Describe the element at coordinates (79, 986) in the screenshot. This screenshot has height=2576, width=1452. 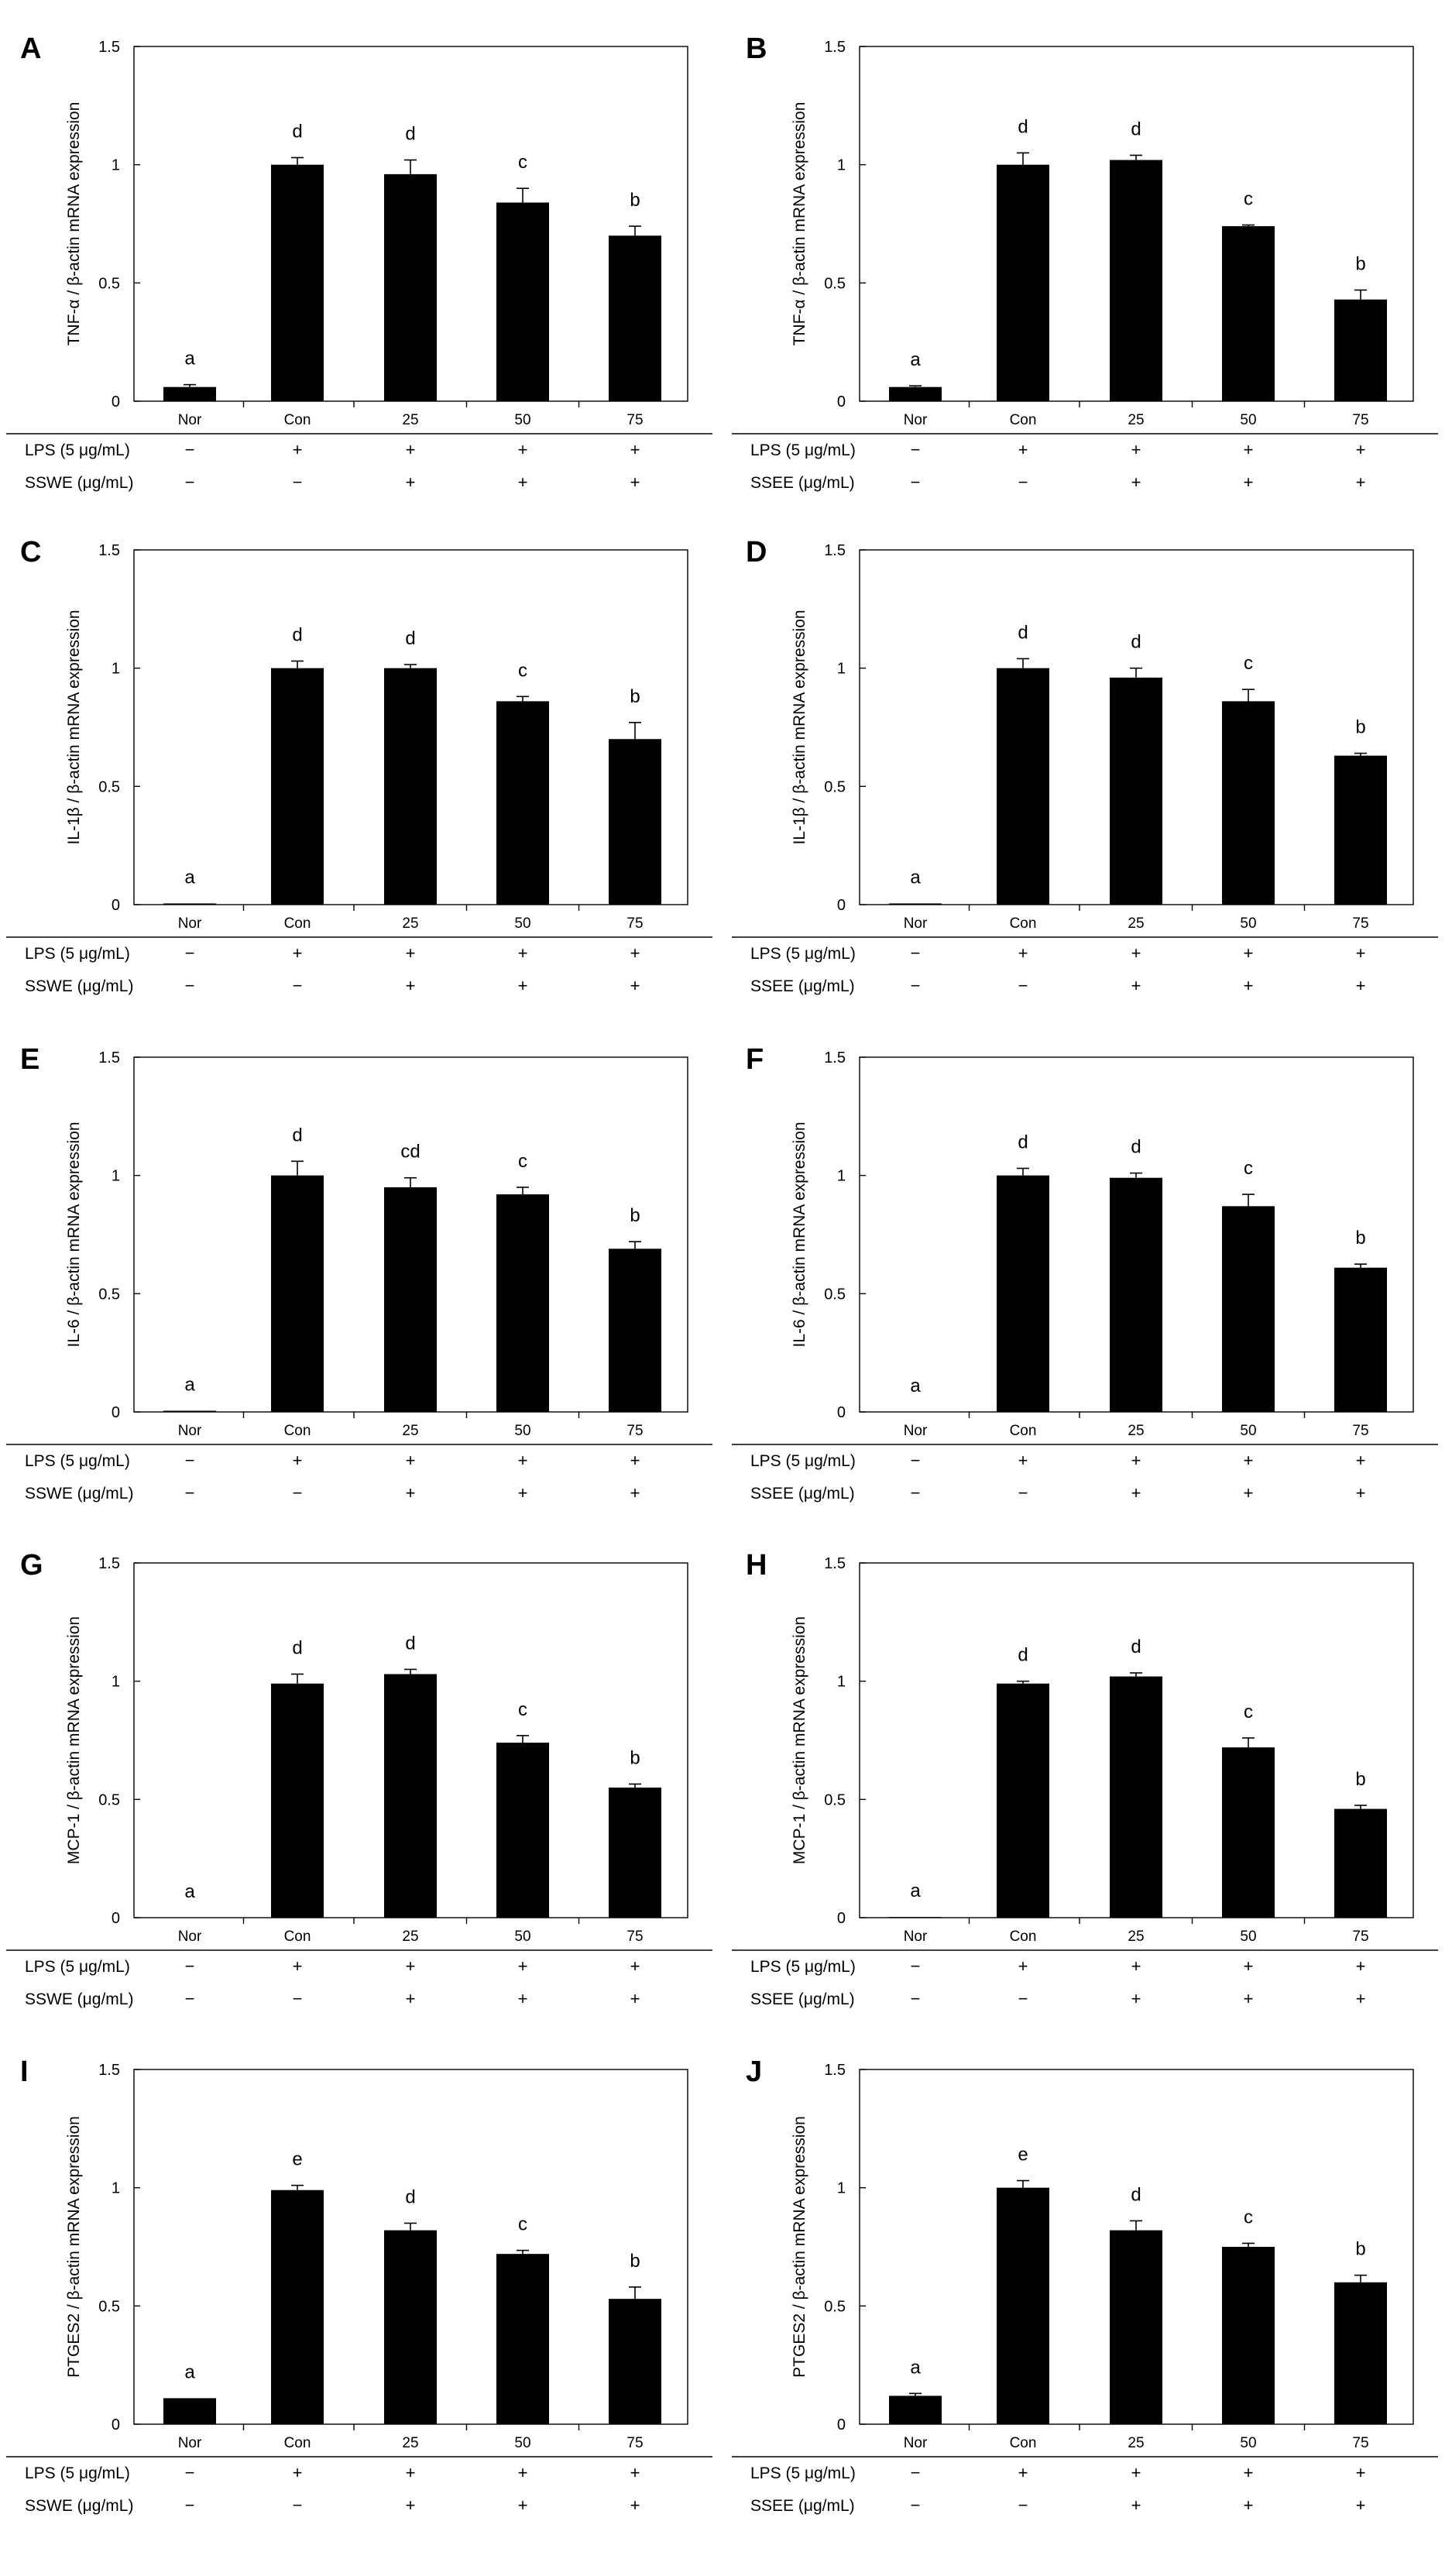
I see `treatment-row-label: SSWE (μg/mL)` at that location.